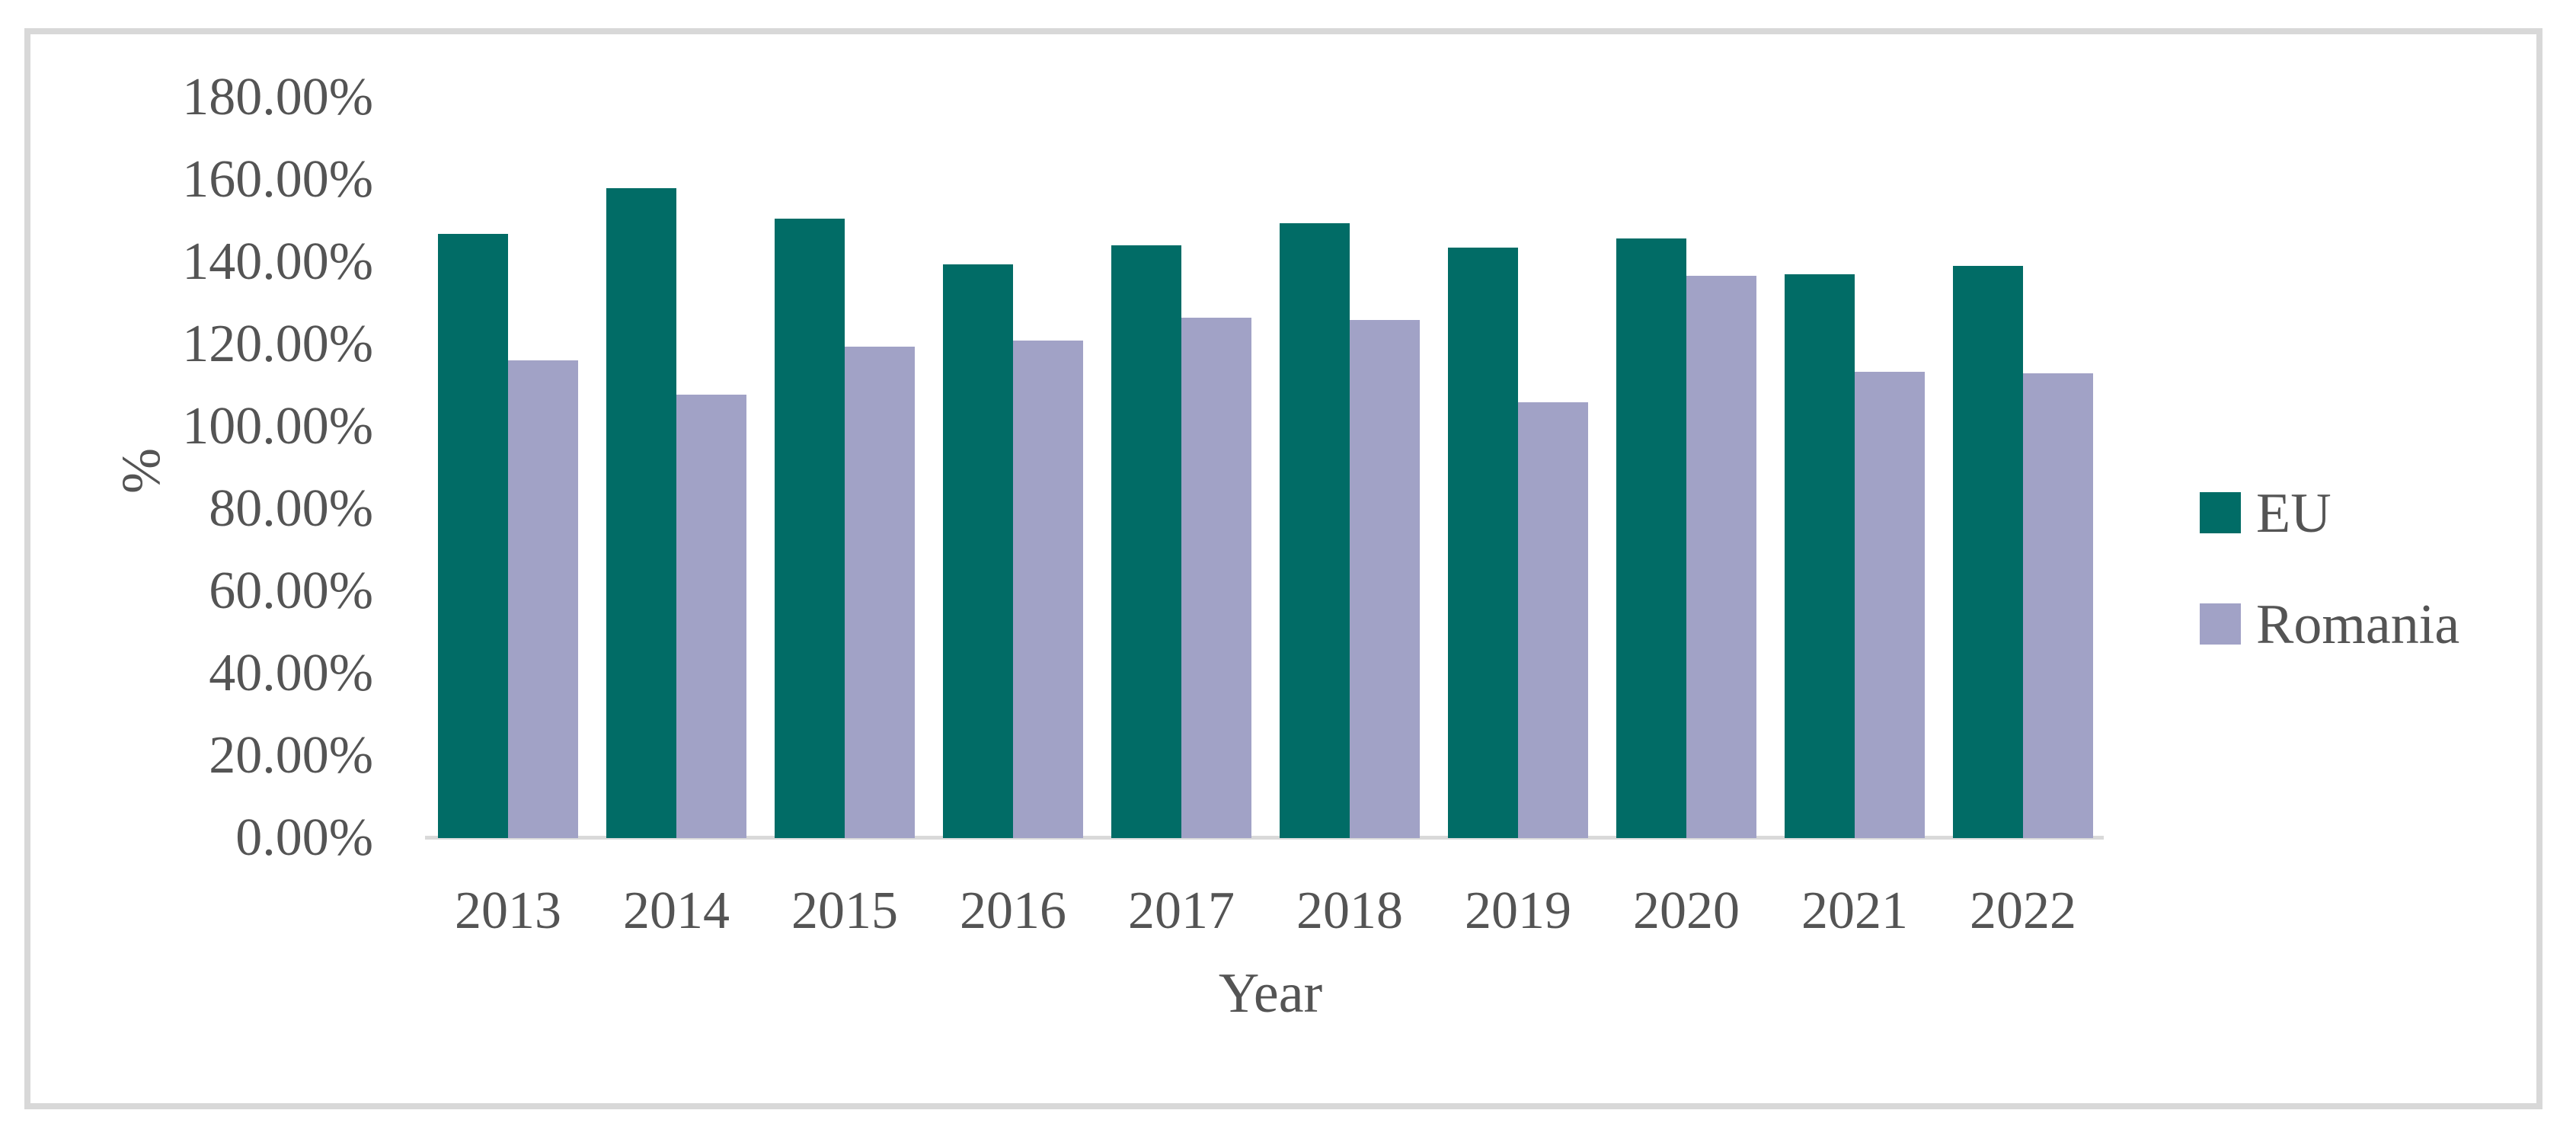  What do you see at coordinates (1820, 556) in the screenshot?
I see `bar-eu-2021` at bounding box center [1820, 556].